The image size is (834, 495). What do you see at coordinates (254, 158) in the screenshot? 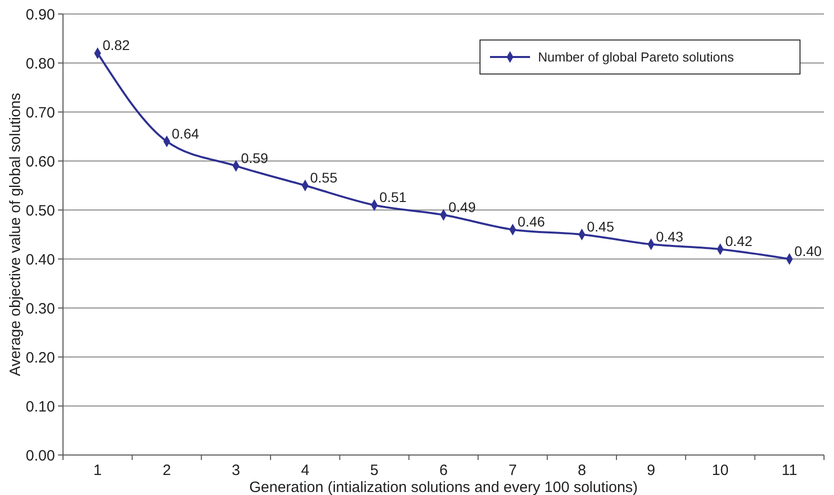
I see `data-label: 0.59` at bounding box center [254, 158].